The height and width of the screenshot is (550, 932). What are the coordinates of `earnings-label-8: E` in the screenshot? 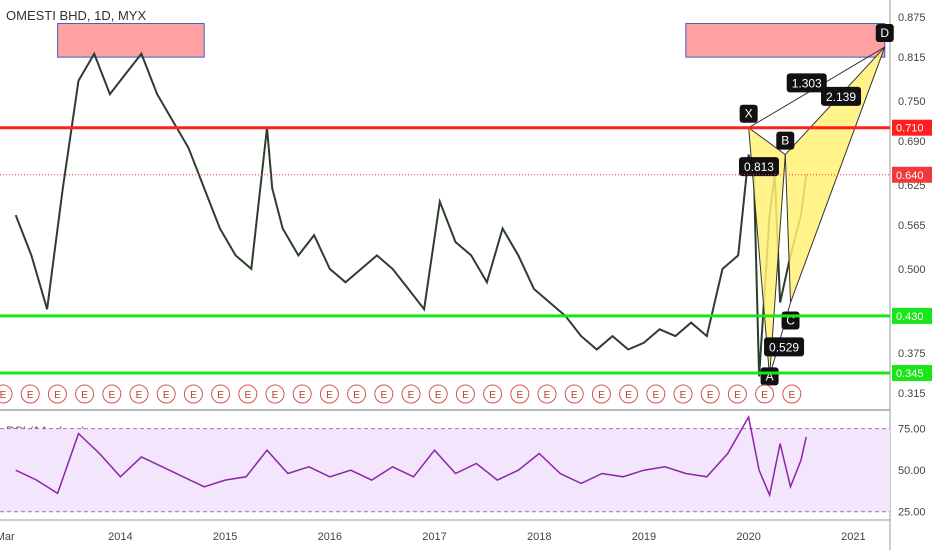 It's located at (220, 395).